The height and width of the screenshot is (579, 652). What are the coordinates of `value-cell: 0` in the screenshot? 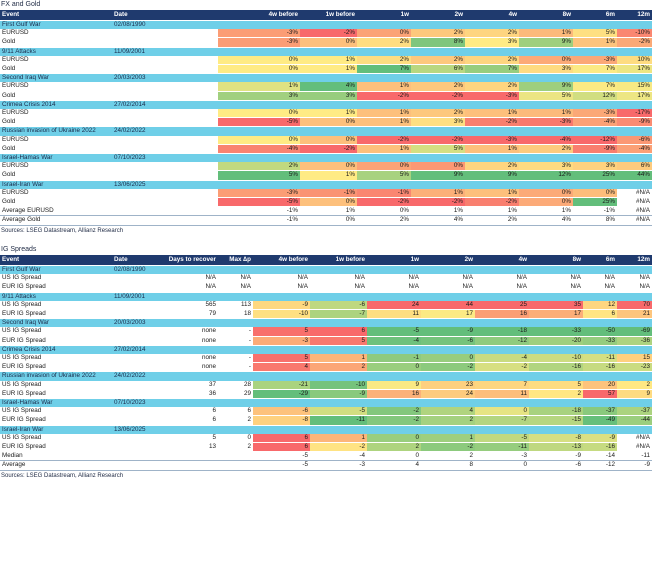 It's located at (502, 412).